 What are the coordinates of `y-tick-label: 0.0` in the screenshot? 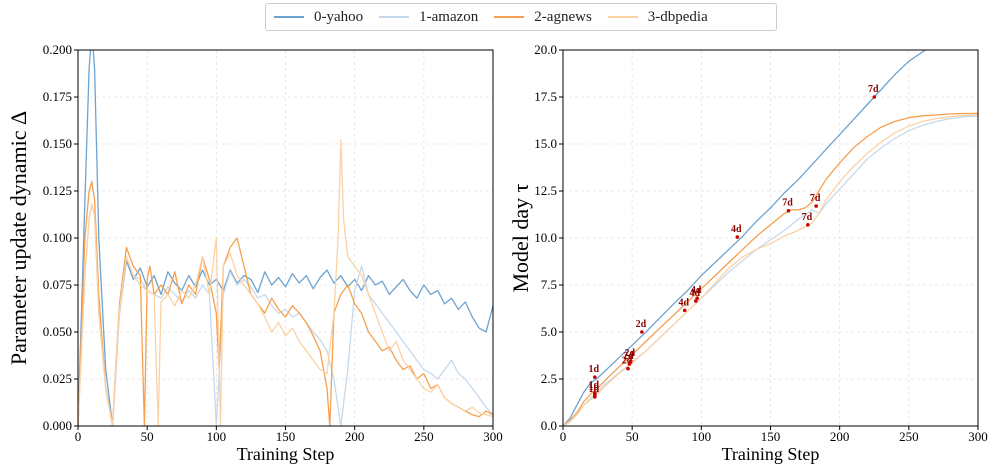 It's located at (549, 425).